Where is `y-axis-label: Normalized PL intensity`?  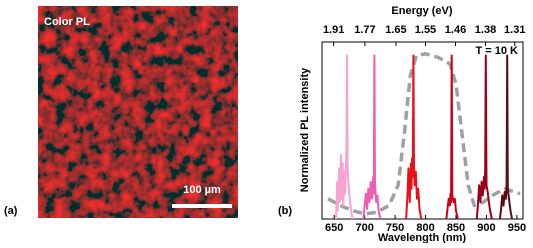
y-axis-label: Normalized PL intensity is located at coordinates (305, 129).